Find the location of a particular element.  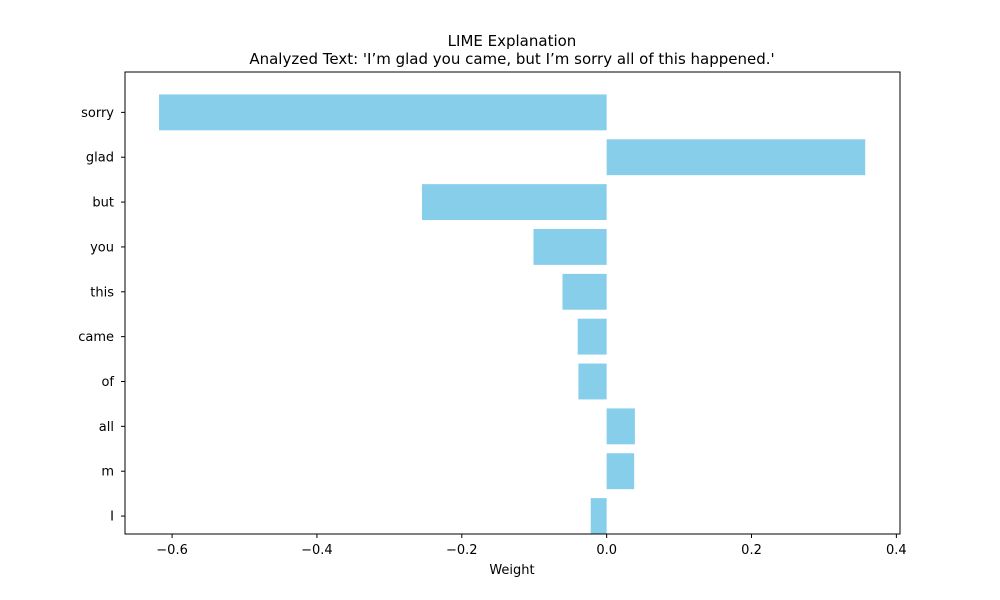

y-tick-label: glad is located at coordinates (100, 158).